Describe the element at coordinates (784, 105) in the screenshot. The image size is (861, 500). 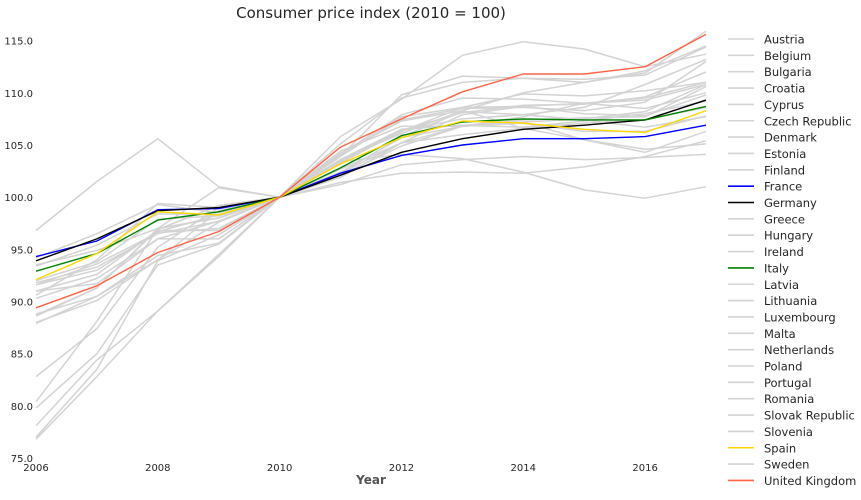
I see `legend-label: Cyprus` at that location.